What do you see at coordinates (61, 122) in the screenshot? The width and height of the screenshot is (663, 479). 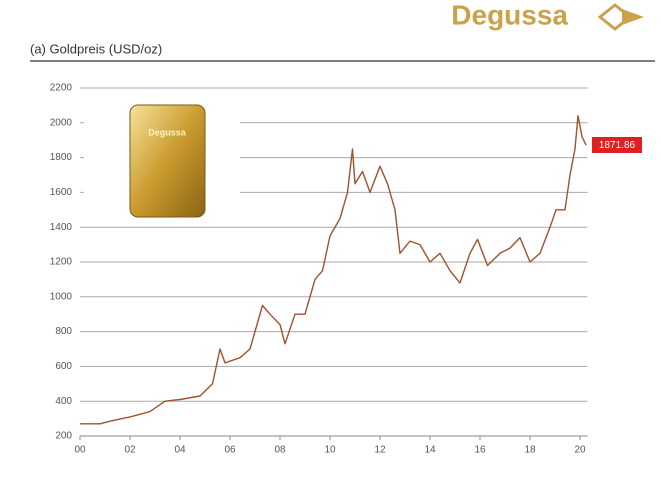 I see `y-tick-label: 2000` at bounding box center [61, 122].